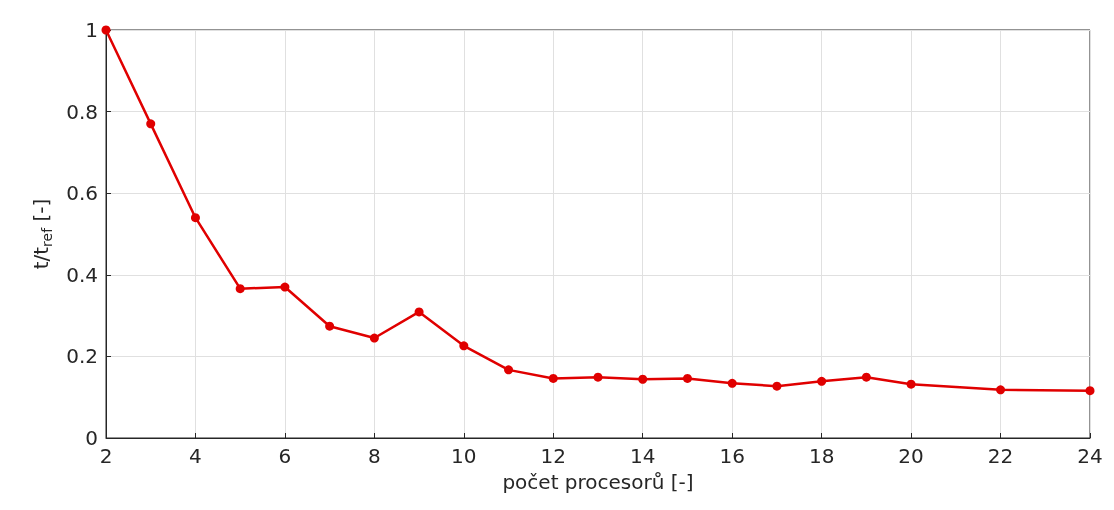 The image size is (1114, 510). What do you see at coordinates (911, 456) in the screenshot?
I see `x-tick-label: 20` at bounding box center [911, 456].